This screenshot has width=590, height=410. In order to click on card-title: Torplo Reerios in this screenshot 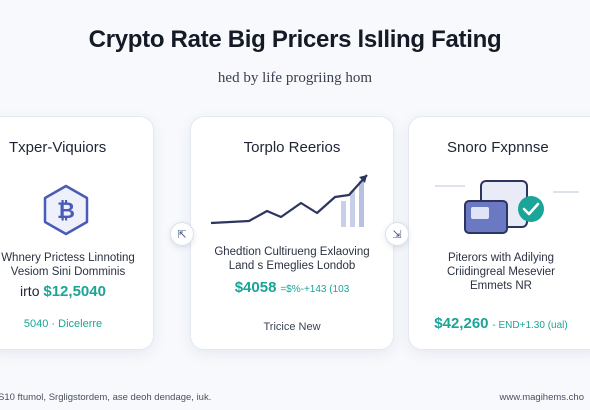, I will do `click(292, 147)`.